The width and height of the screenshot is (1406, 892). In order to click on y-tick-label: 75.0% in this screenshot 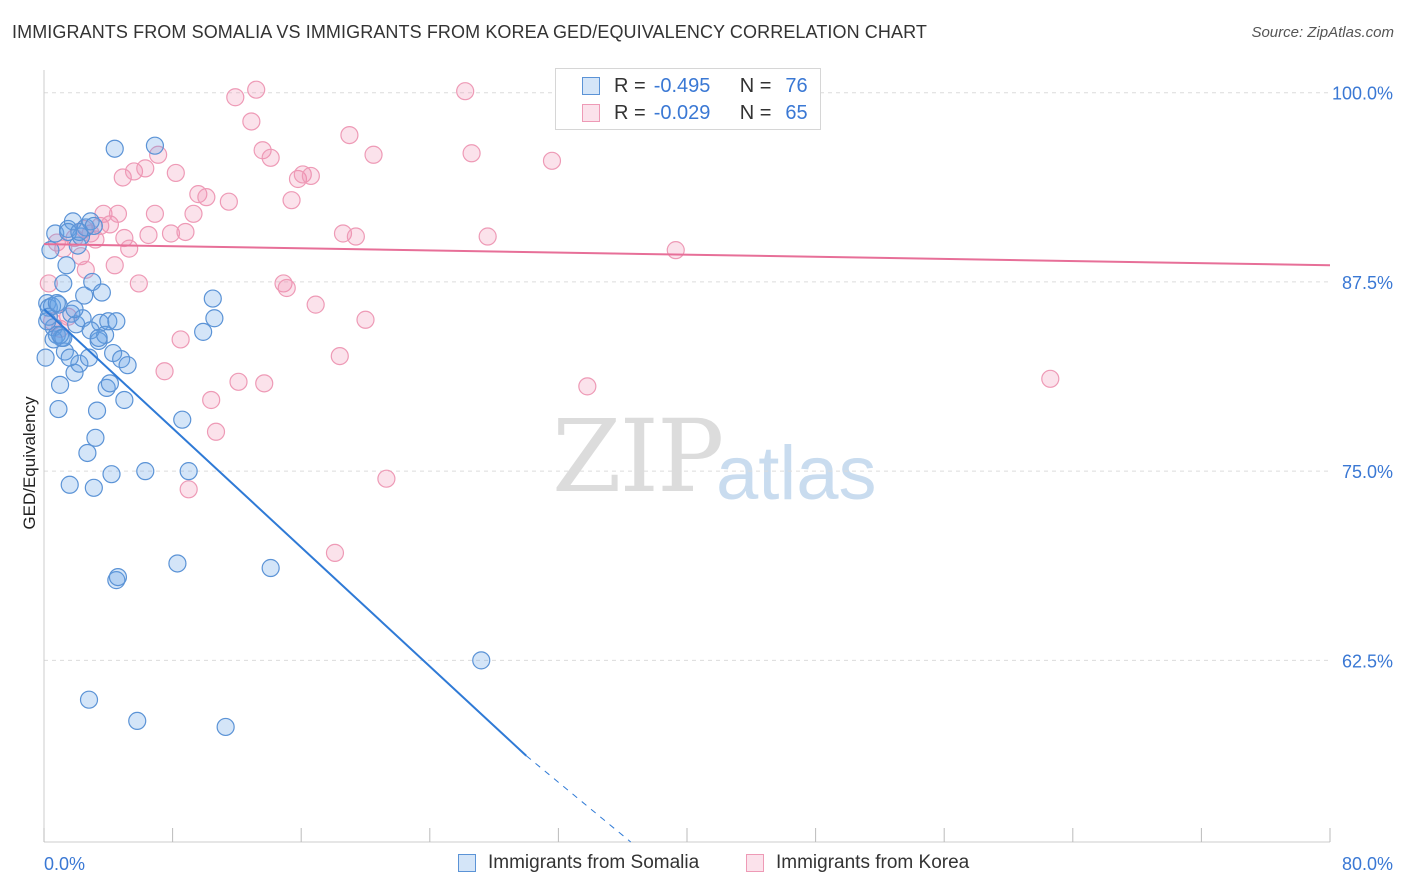, I will do `click(1367, 472)`.